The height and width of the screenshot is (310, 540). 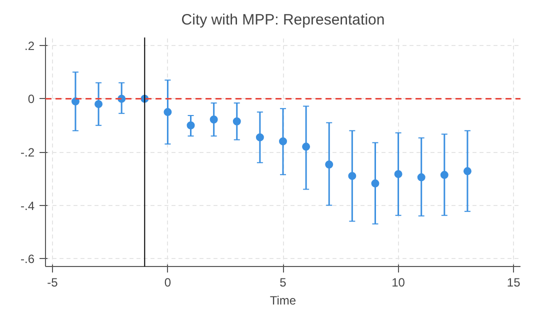 I want to click on x-tick-label: 5, so click(x=283, y=283).